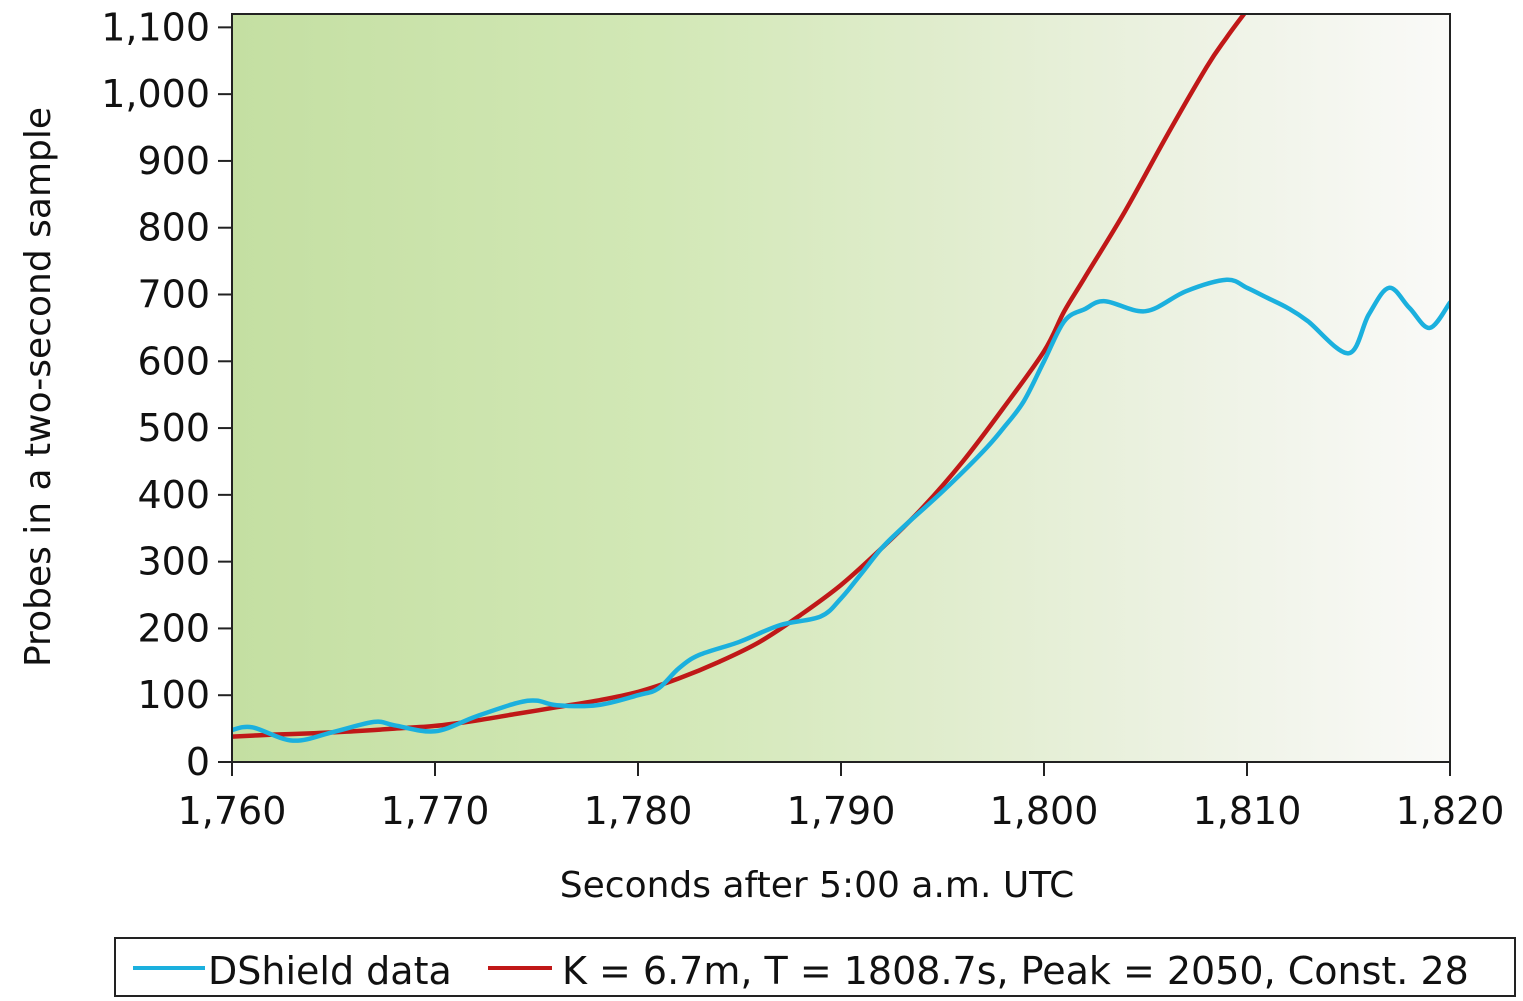  I want to click on y-tick-label: 0, so click(198, 762).